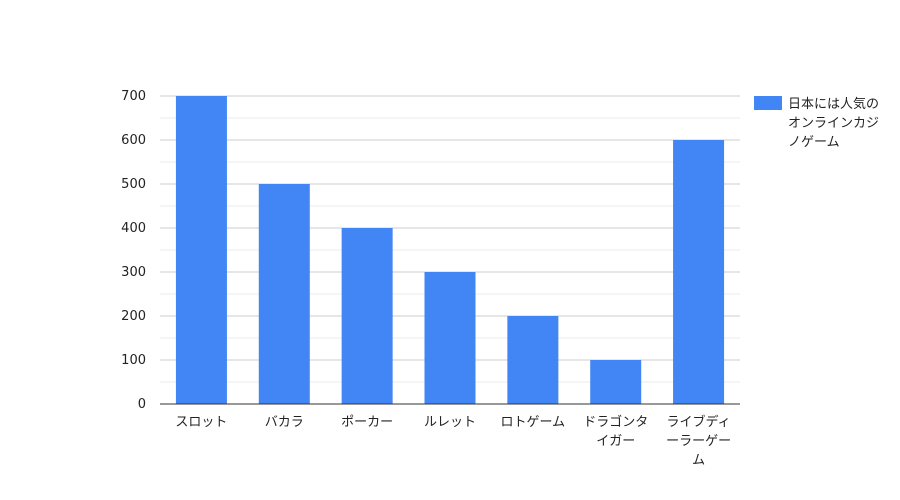 This screenshot has width=900, height=500. I want to click on y-tick-label: 100, so click(133, 360).